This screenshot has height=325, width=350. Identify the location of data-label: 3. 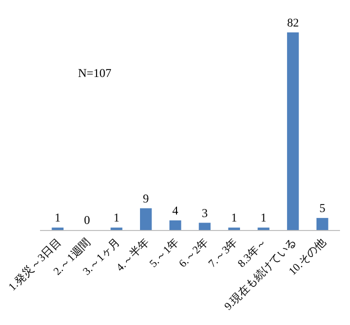
(205, 213).